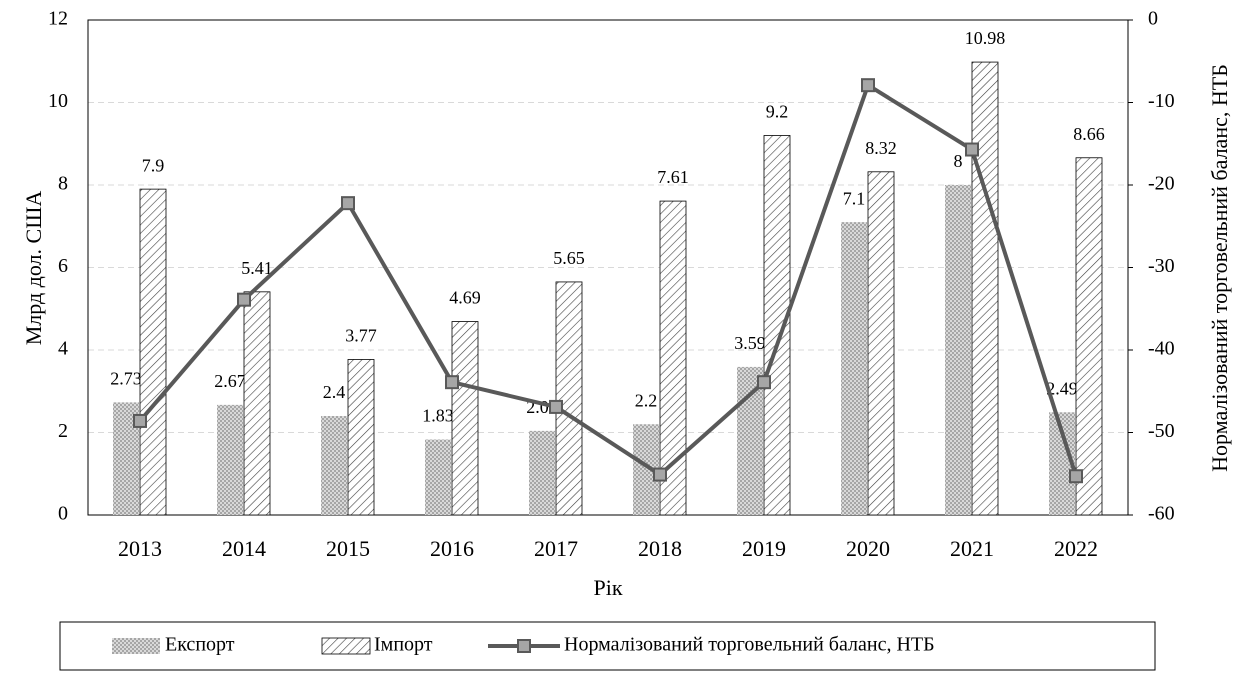 This screenshot has width=1253, height=673. What do you see at coordinates (868, 548) in the screenshot?
I see `x-tick-label: 2020` at bounding box center [868, 548].